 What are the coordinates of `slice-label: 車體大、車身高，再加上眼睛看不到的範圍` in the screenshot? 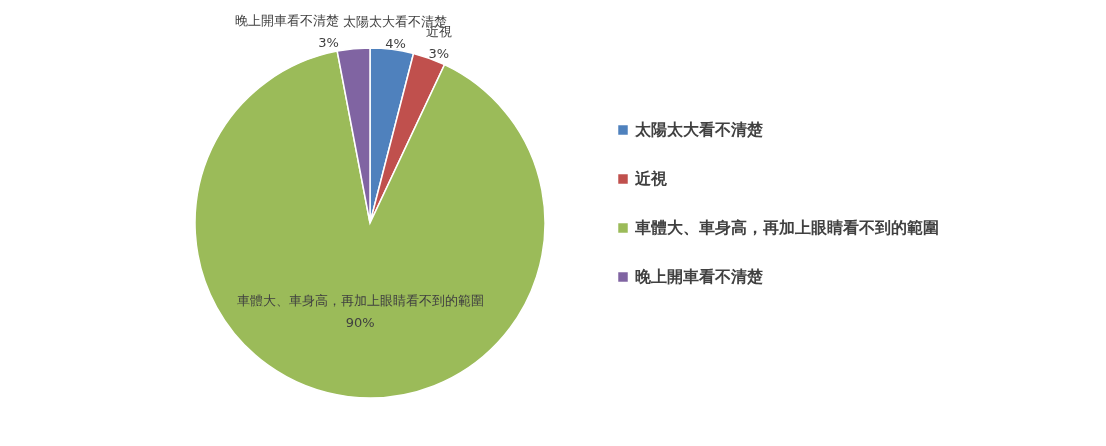 It's located at (360, 301).